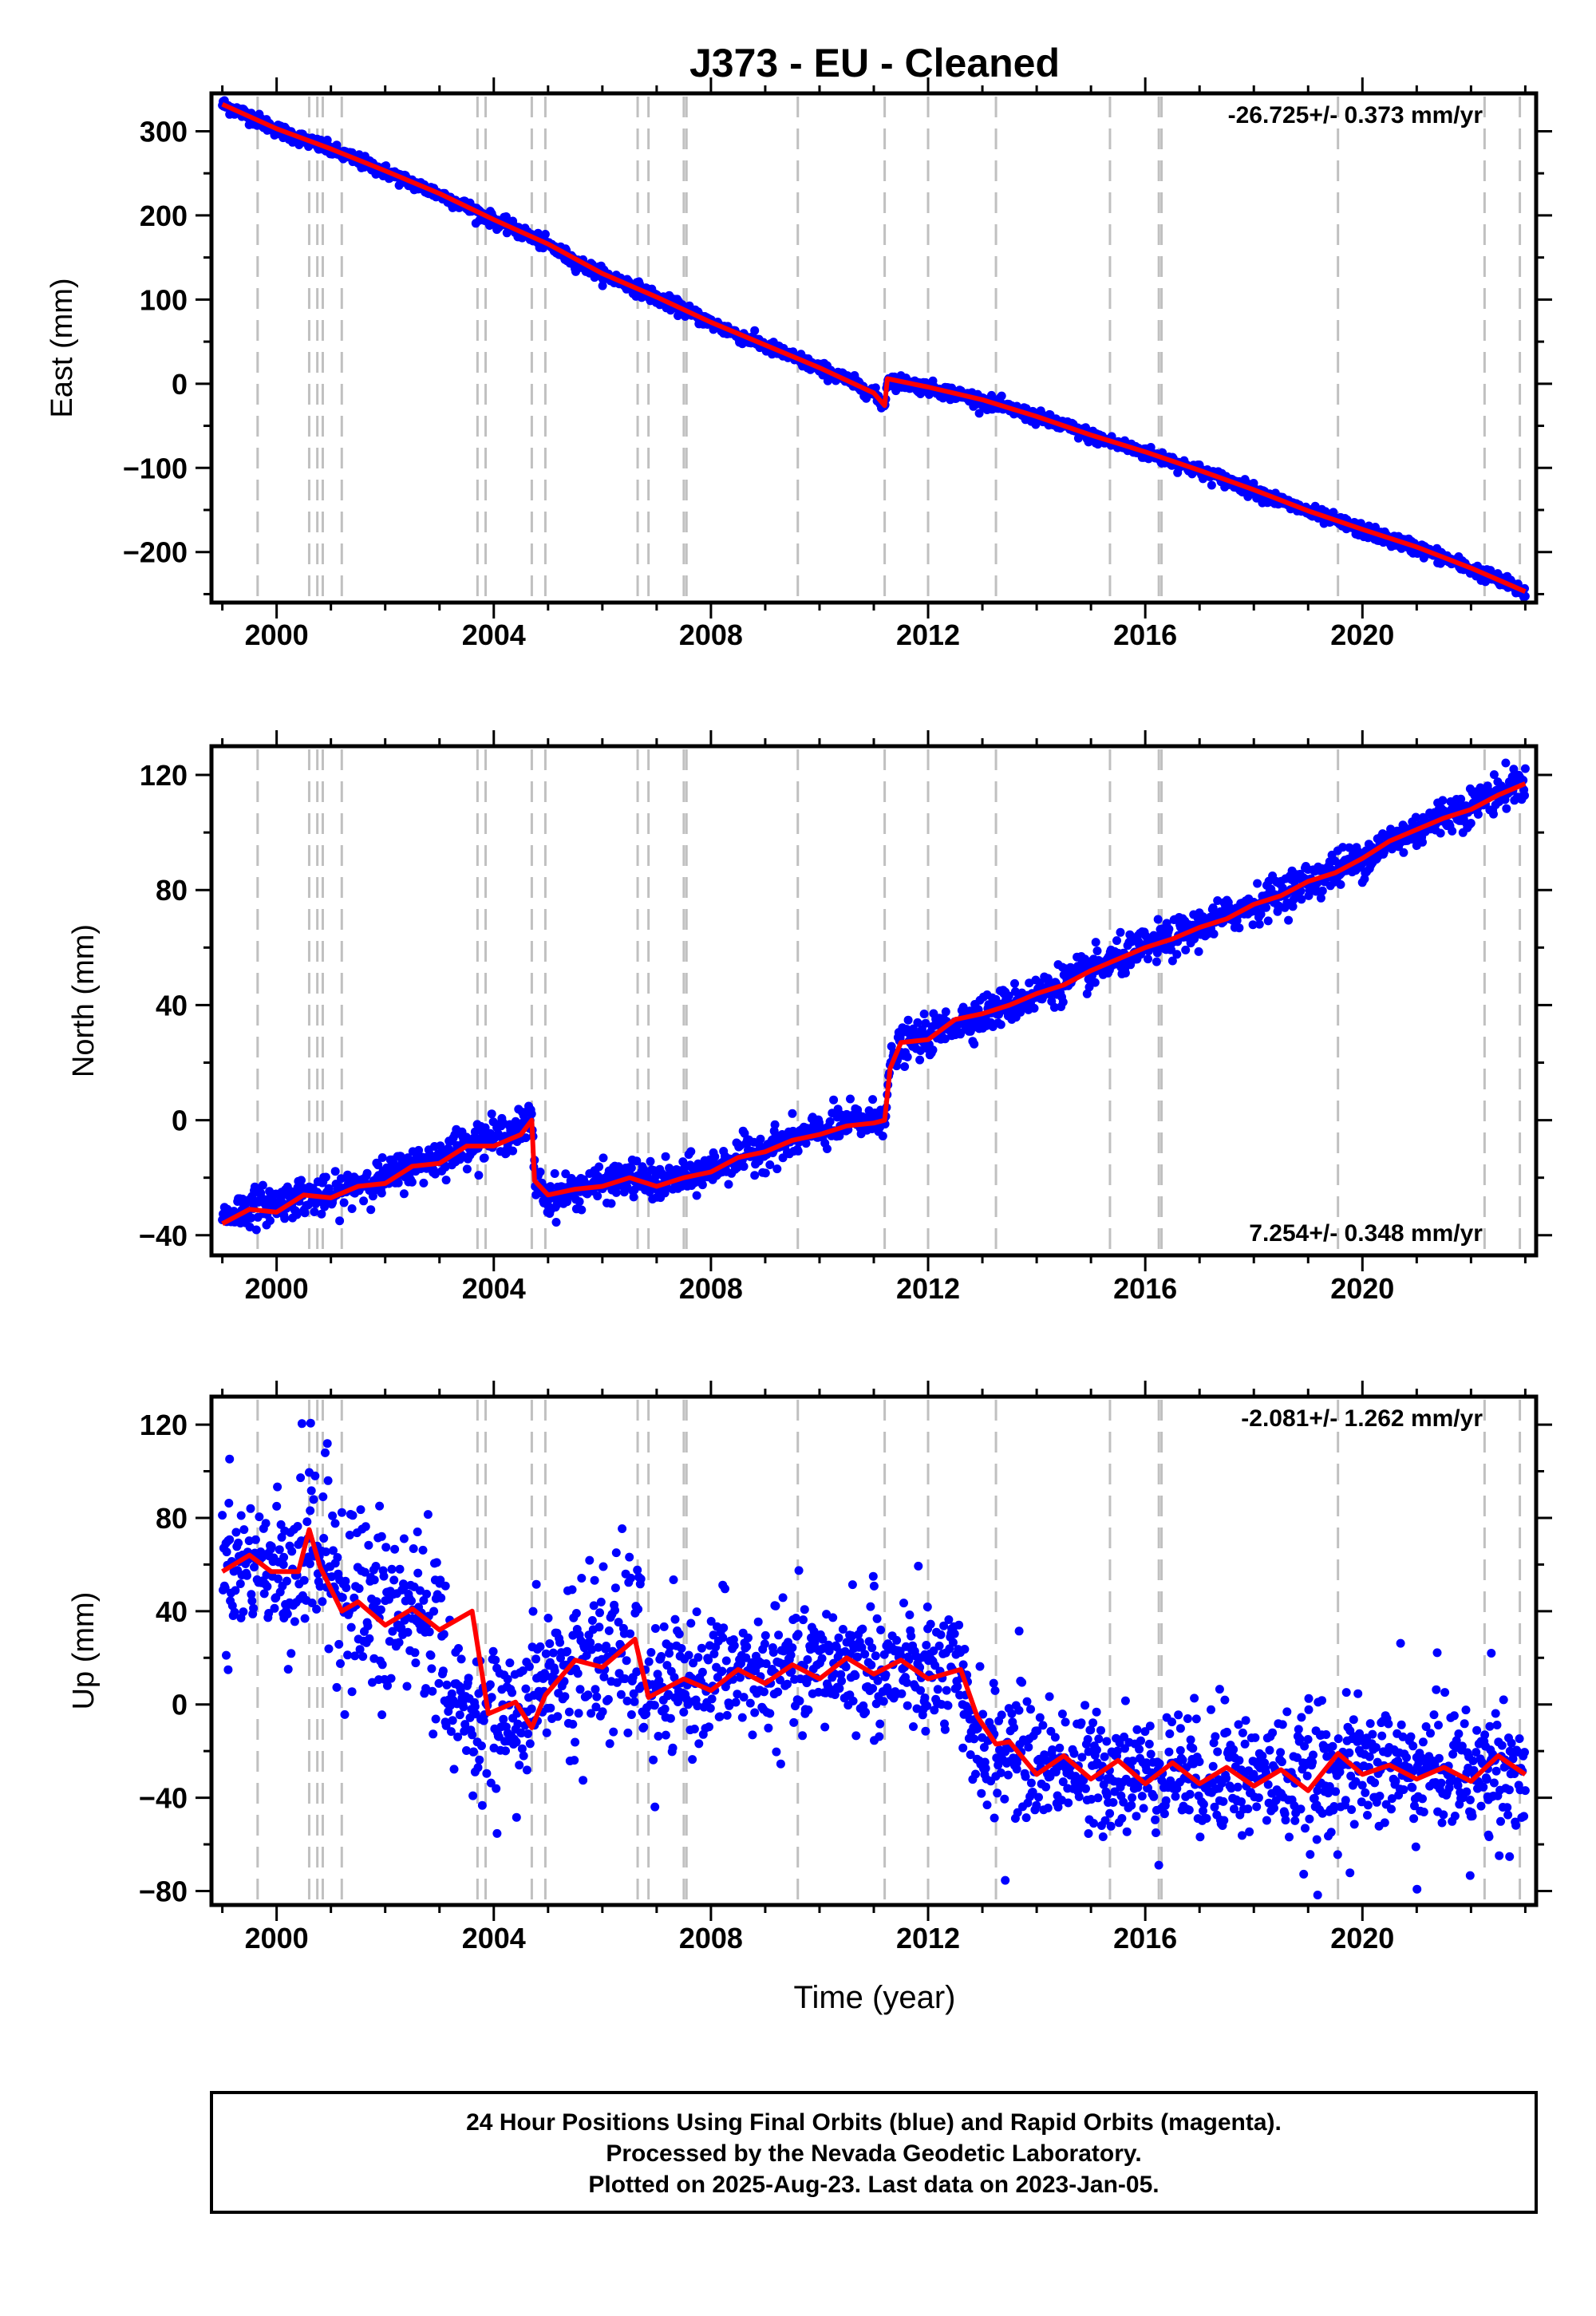  Describe the element at coordinates (172, 1006) in the screenshot. I see `y-tick-label: 40` at that location.